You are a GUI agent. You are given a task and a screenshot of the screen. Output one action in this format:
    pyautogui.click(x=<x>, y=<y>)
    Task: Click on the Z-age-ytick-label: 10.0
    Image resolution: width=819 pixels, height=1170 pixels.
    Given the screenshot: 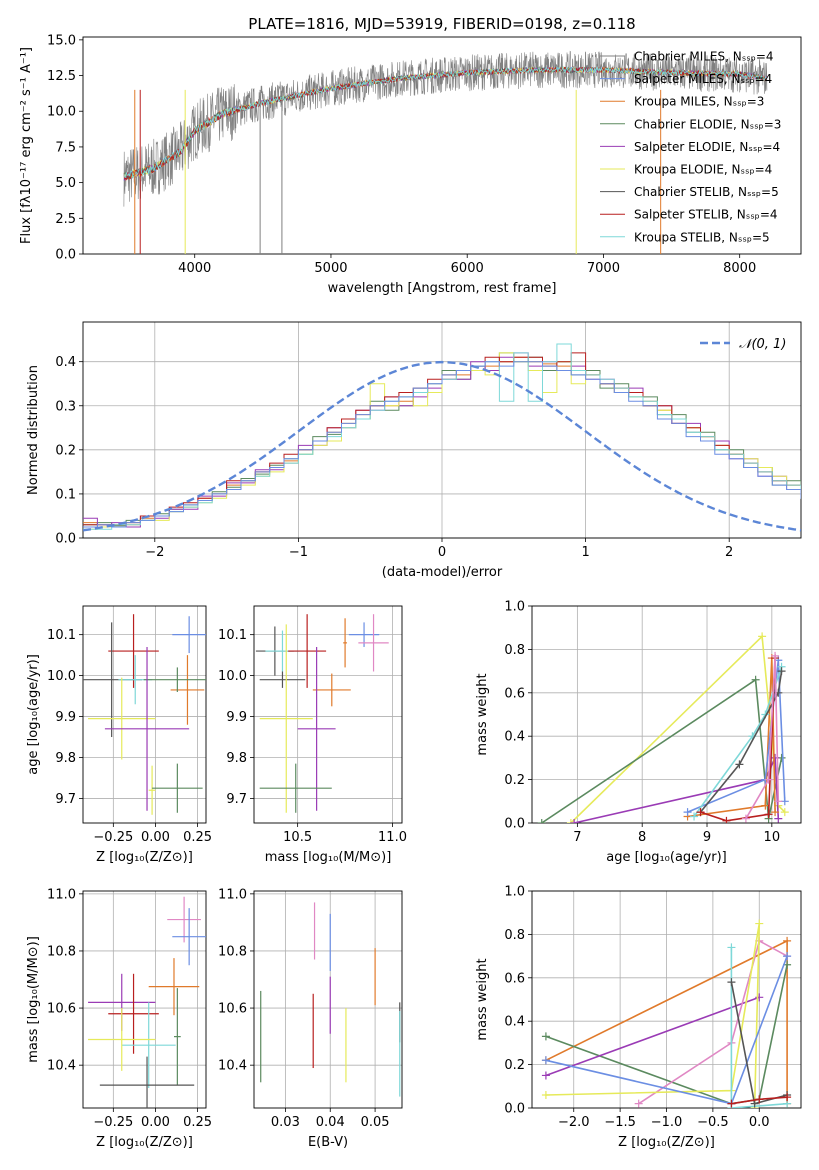 What is the action you would take?
    pyautogui.click(x=61, y=676)
    